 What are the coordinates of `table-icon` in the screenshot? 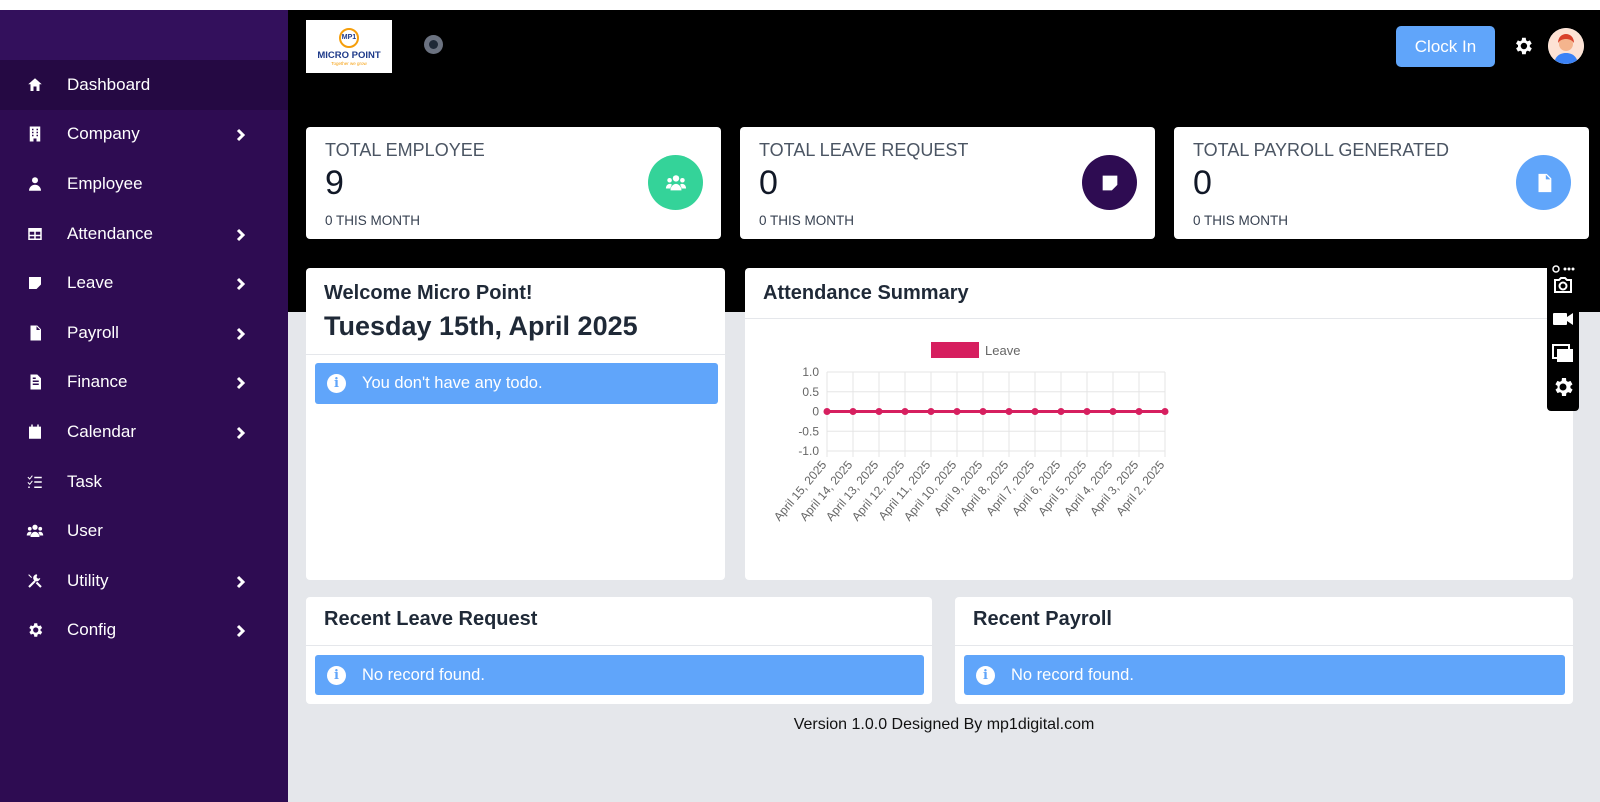 It's located at (35, 234).